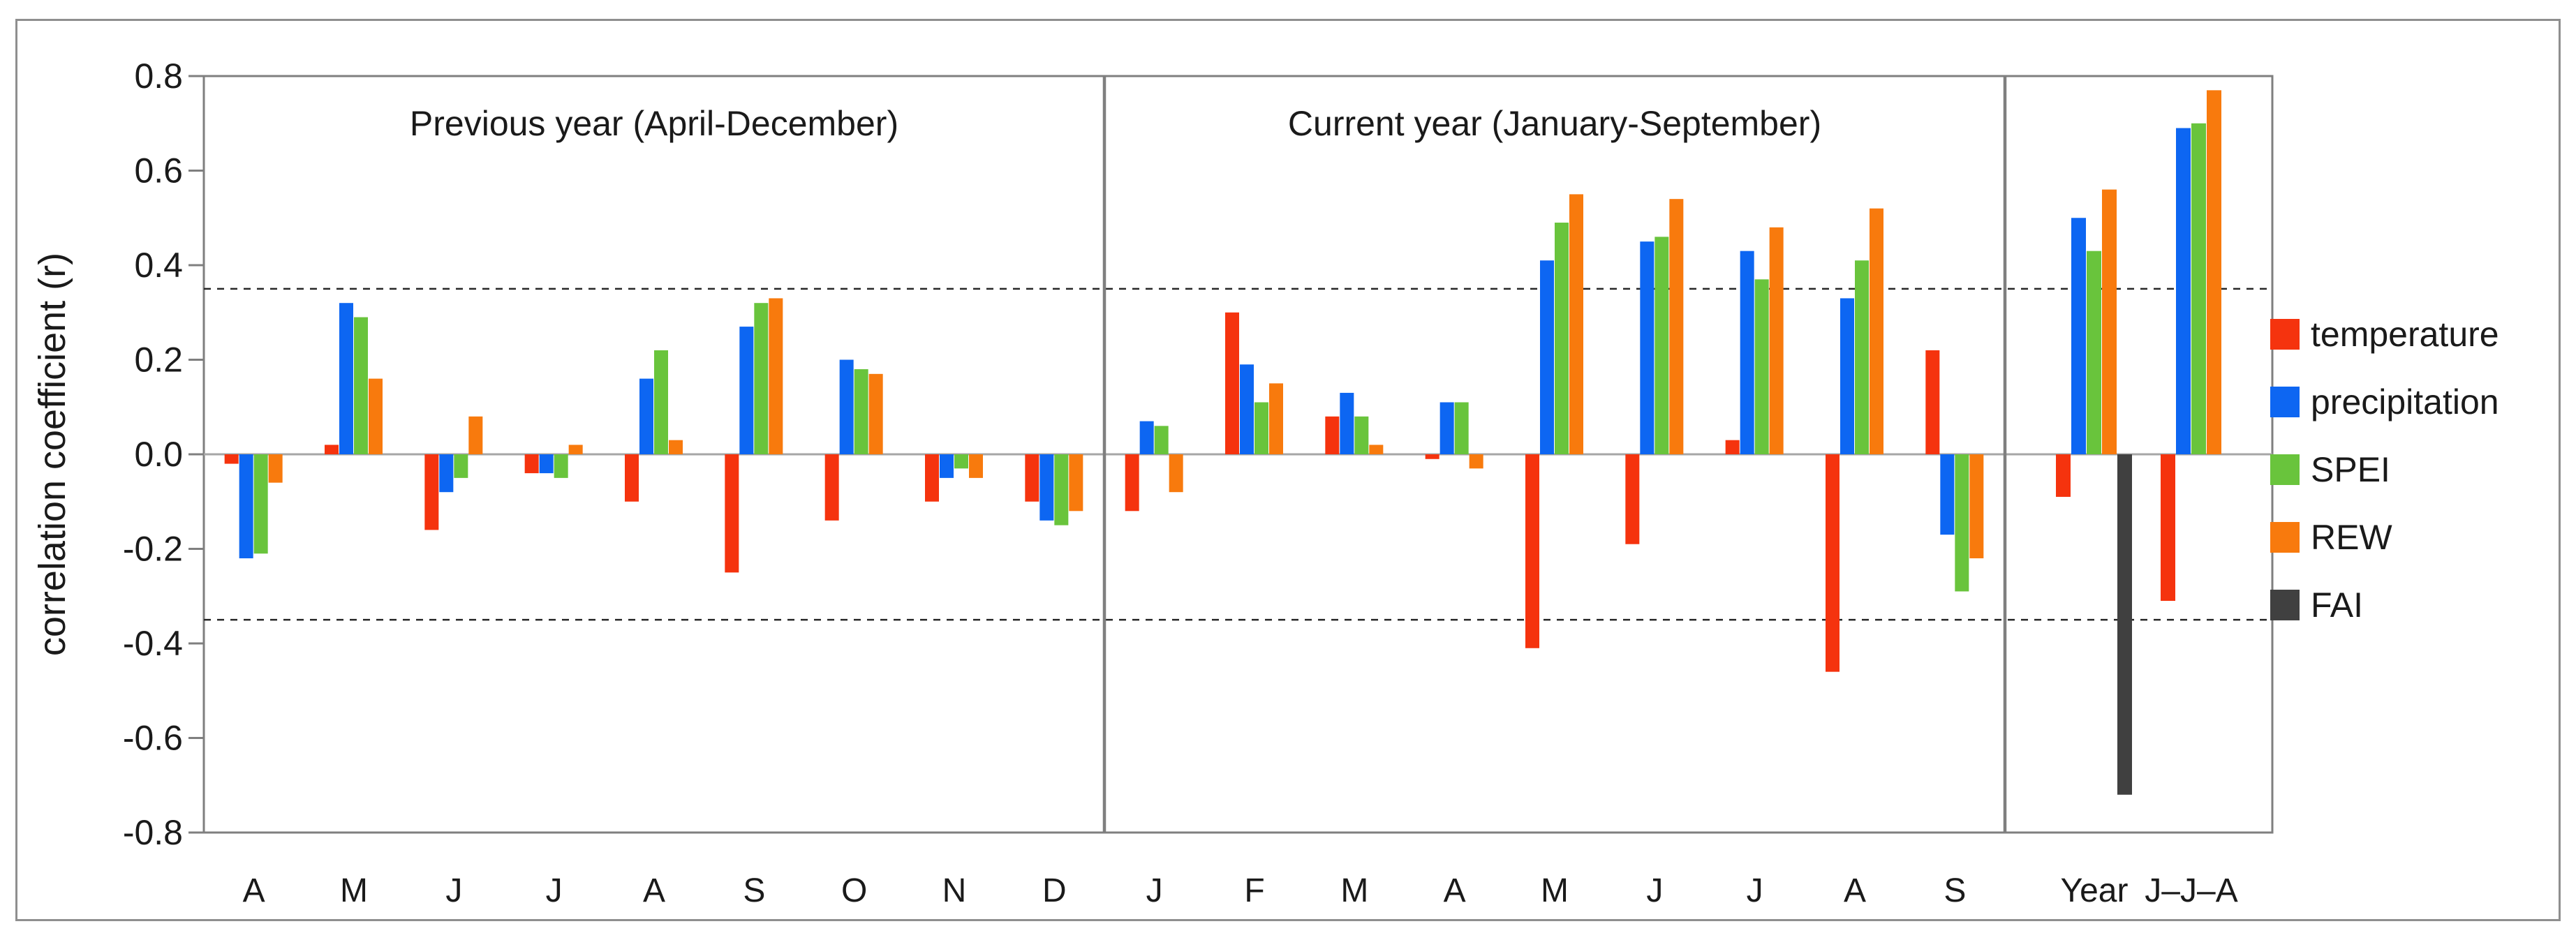 The height and width of the screenshot is (940, 2576). I want to click on panel-title-current-year: Current year (January-September), so click(1554, 123).